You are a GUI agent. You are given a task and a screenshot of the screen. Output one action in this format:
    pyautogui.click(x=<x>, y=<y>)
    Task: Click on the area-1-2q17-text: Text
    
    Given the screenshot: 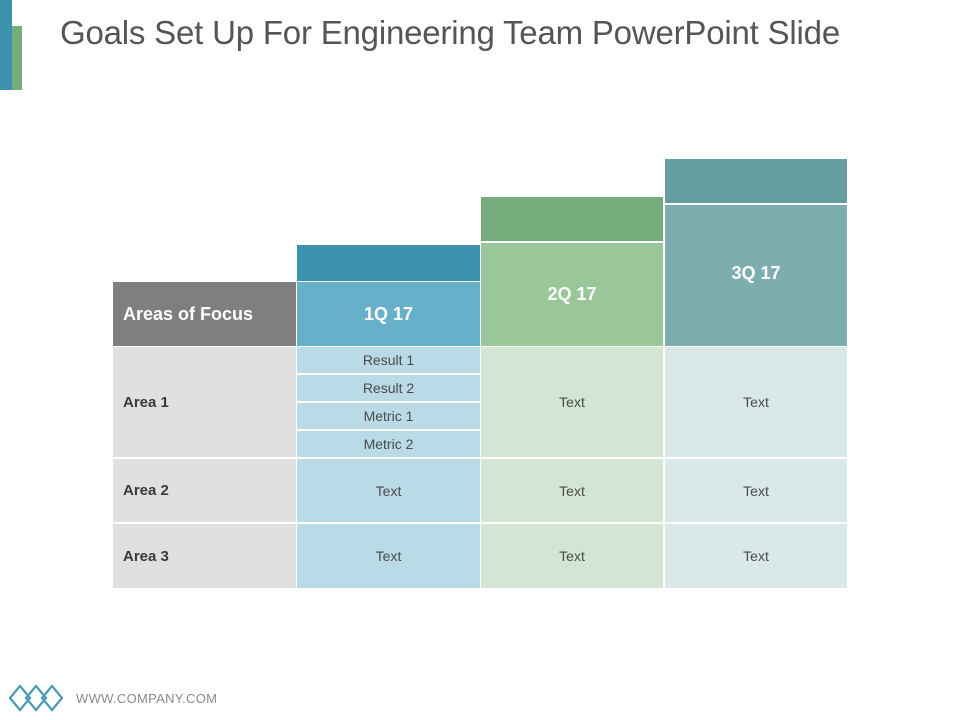 What is the action you would take?
    pyautogui.click(x=572, y=402)
    